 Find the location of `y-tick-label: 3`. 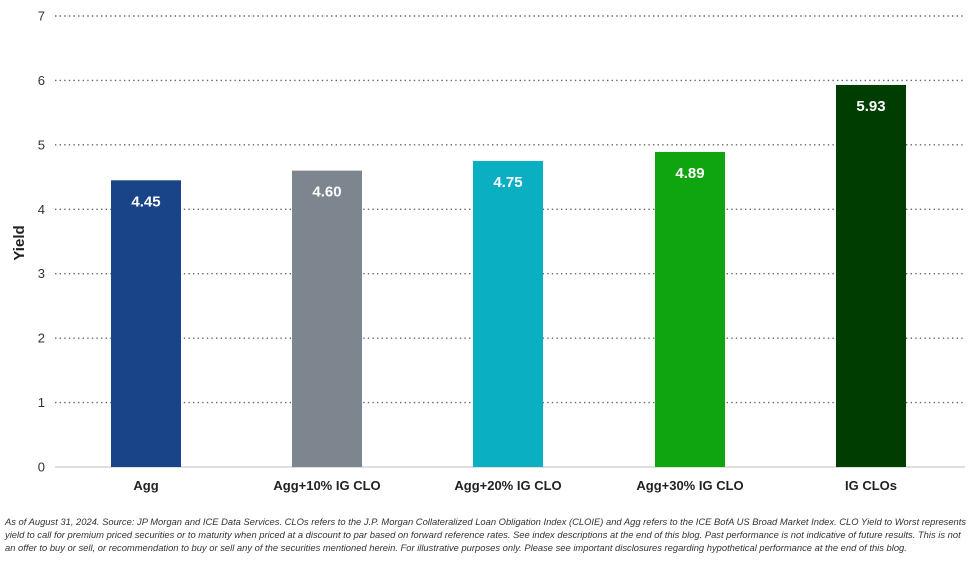

y-tick-label: 3 is located at coordinates (41, 273).